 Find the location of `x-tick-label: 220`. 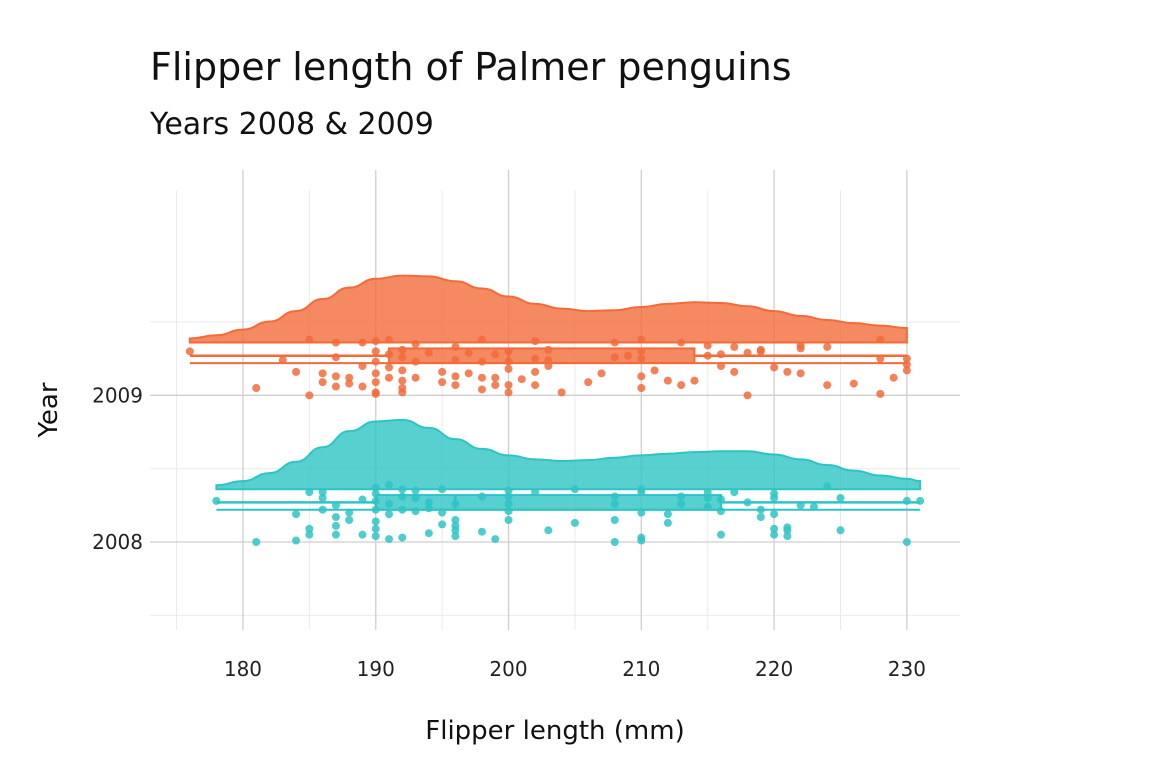

x-tick-label: 220 is located at coordinates (774, 669).